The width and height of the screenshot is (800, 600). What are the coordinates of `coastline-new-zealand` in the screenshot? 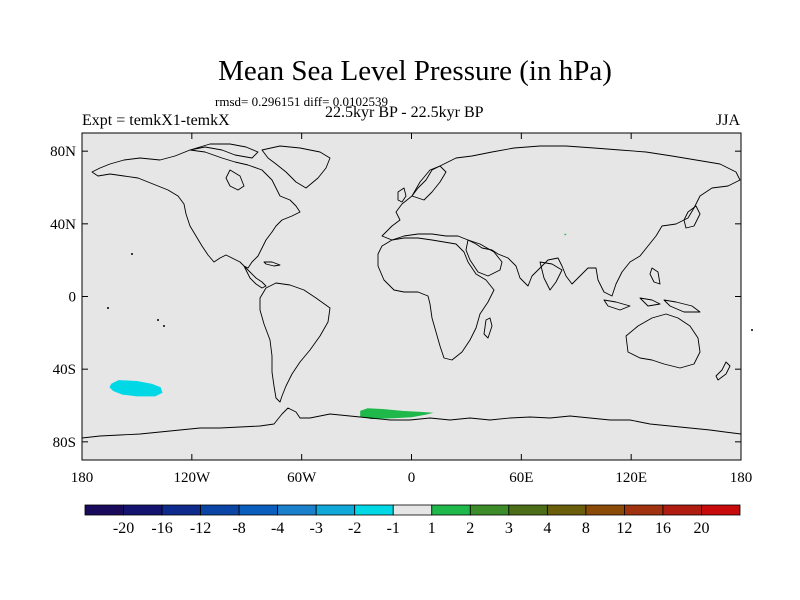 It's located at (723, 371).